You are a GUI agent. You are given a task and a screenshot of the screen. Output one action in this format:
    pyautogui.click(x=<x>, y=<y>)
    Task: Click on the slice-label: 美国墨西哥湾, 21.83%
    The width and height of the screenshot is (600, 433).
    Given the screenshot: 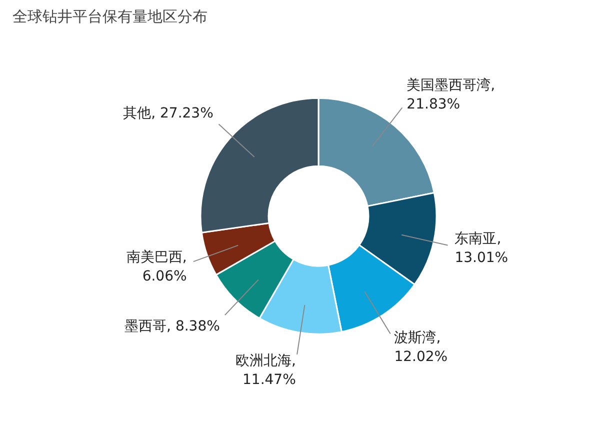 What is the action you would take?
    pyautogui.click(x=451, y=95)
    